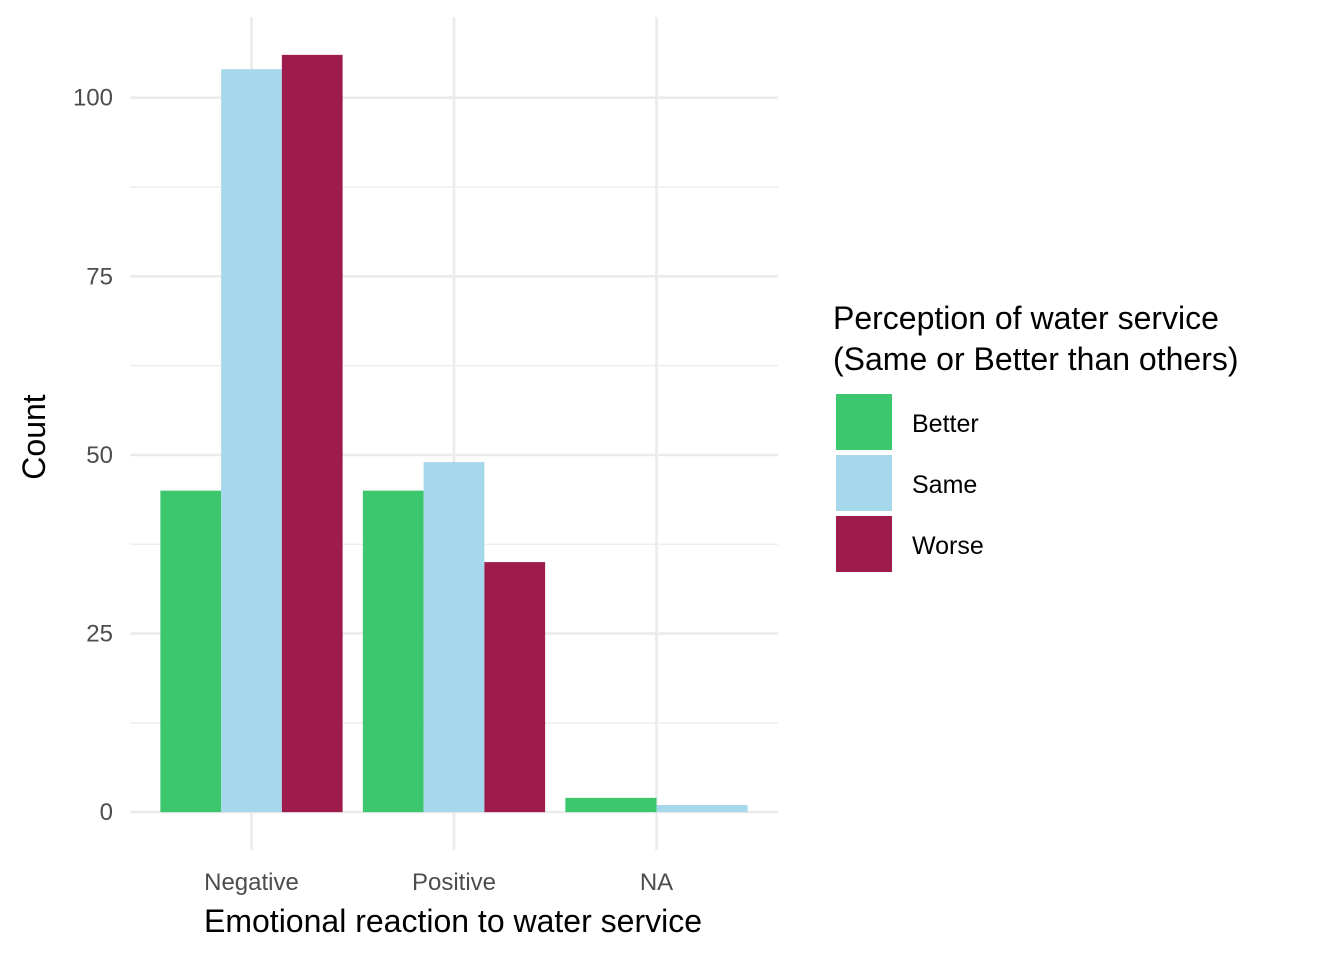 This screenshot has height=960, width=1344. Describe the element at coordinates (702, 808) in the screenshot. I see `bar-na-same` at that location.